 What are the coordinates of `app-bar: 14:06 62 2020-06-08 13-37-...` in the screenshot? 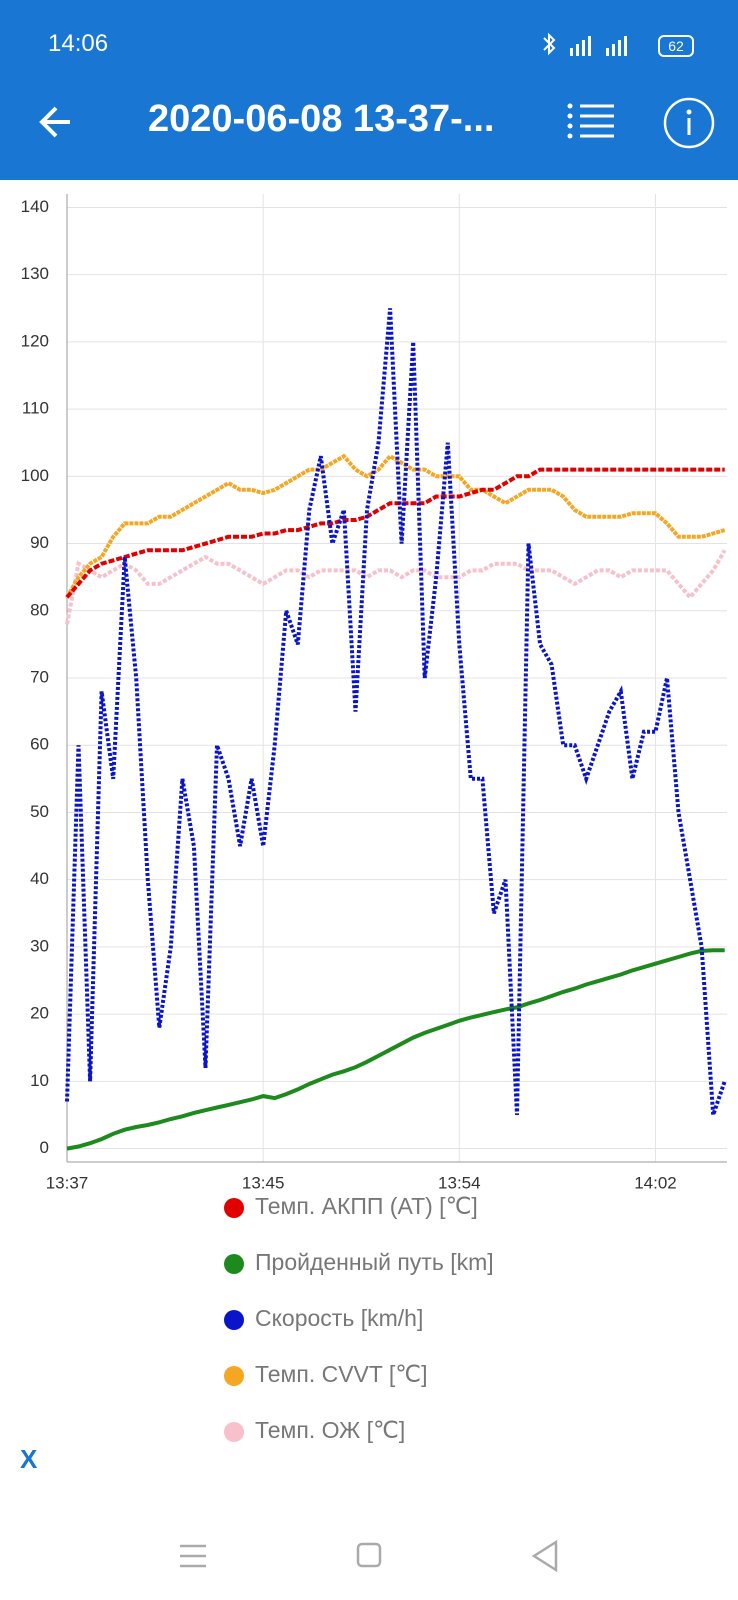 It's located at (369, 90).